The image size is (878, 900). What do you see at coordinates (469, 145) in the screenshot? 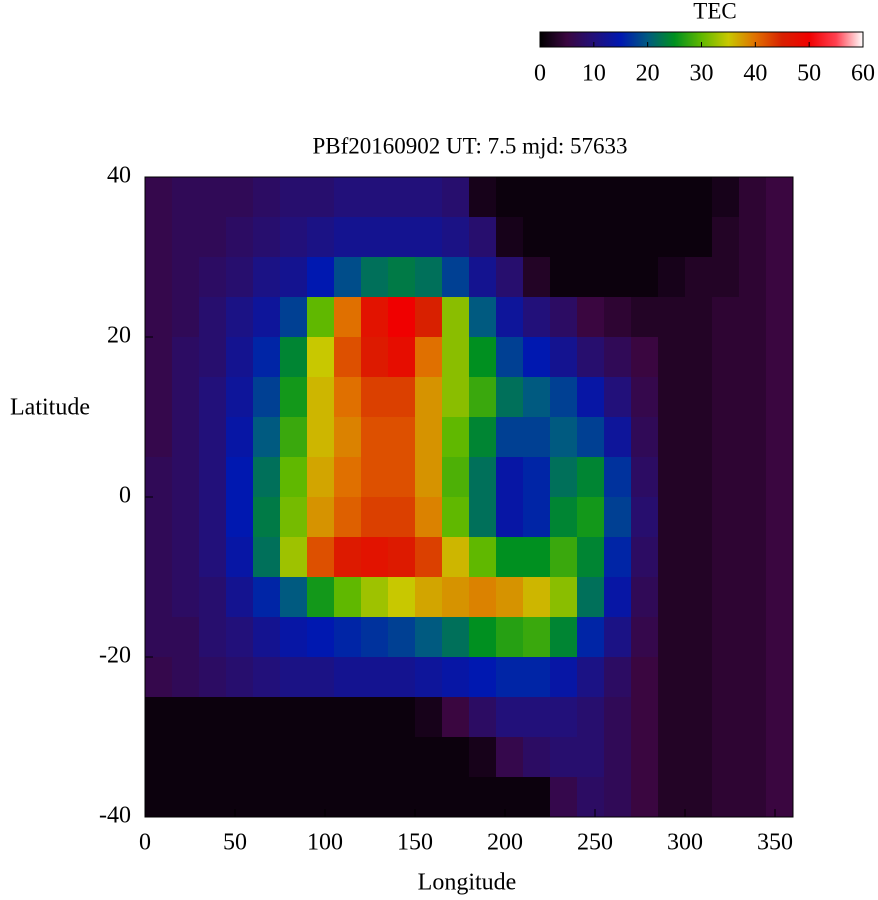
I see `chart-title: PBf20160902 UT: 7.5 mjd: 57633` at bounding box center [469, 145].